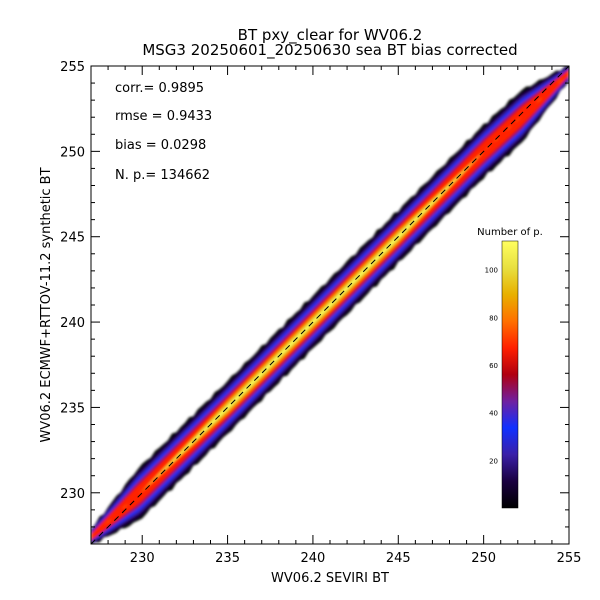 The width and height of the screenshot is (600, 600). I want to click on colorbar: Number of p. 20 40 60 80 100, so click(510, 368).